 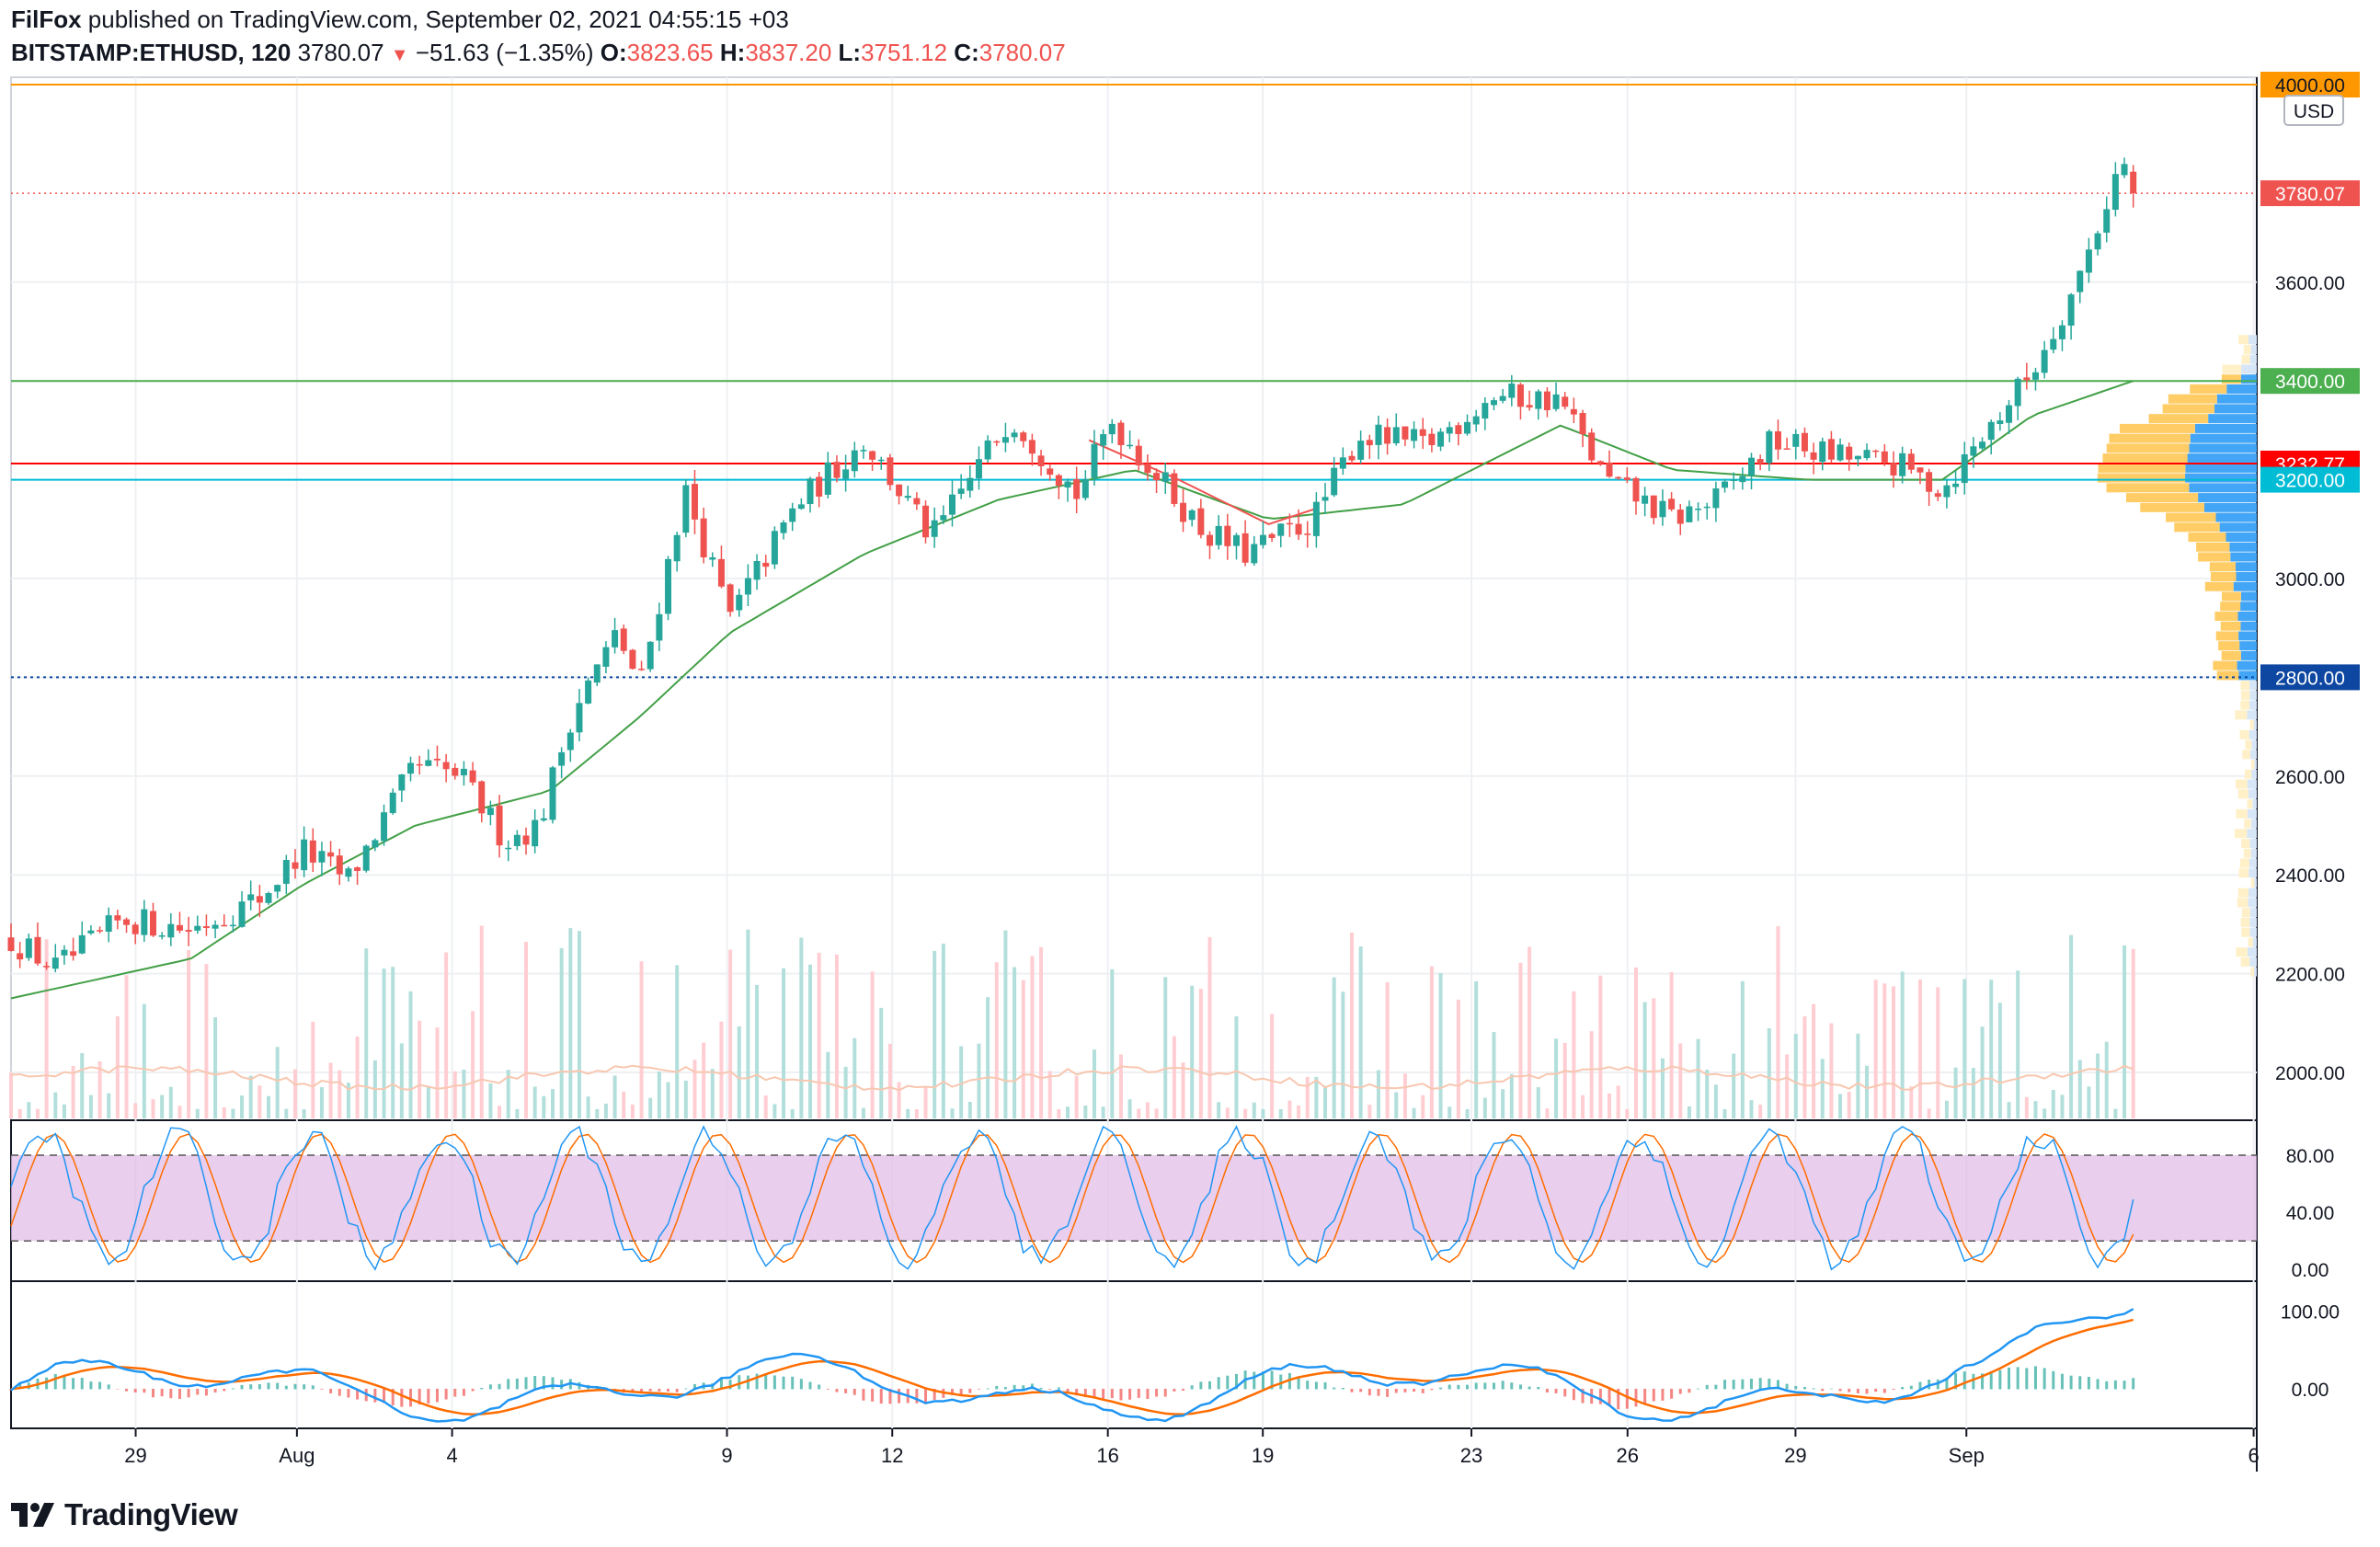 I want to click on last-price: 3780.07, so click(x=340, y=52).